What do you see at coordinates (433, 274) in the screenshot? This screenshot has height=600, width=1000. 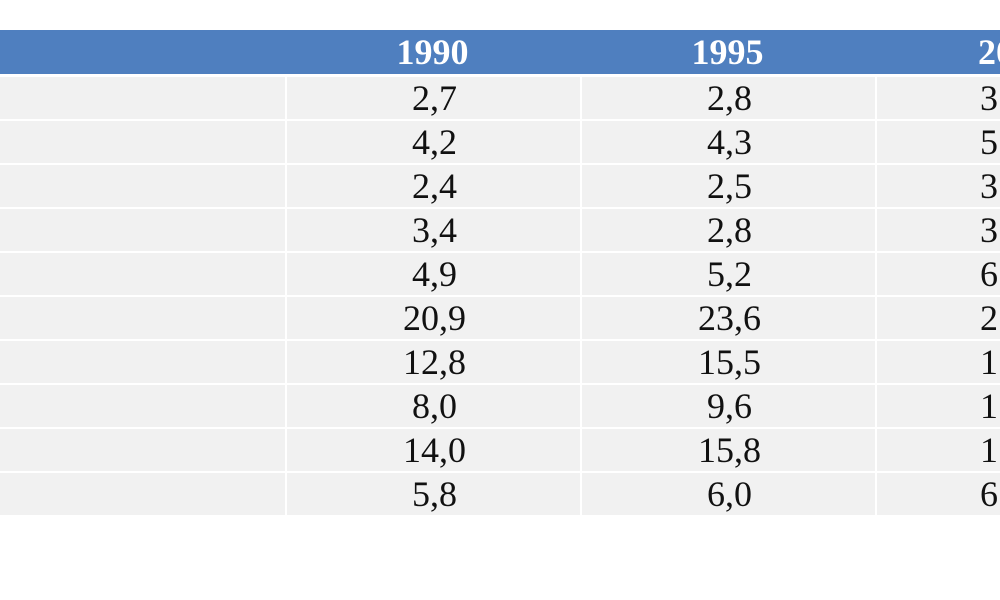 I see `table-cell: 4,9` at bounding box center [433, 274].